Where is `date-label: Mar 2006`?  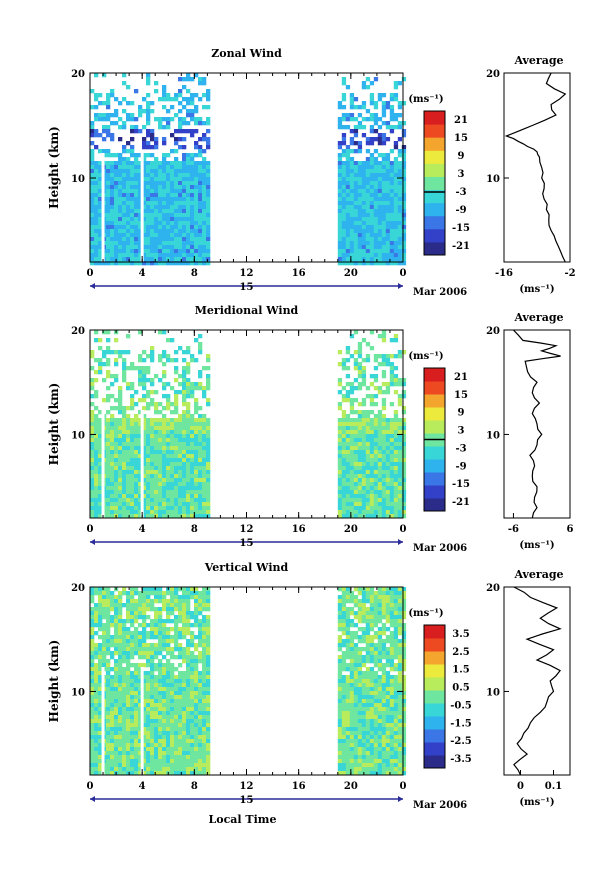 date-label: Mar 2006 is located at coordinates (440, 548).